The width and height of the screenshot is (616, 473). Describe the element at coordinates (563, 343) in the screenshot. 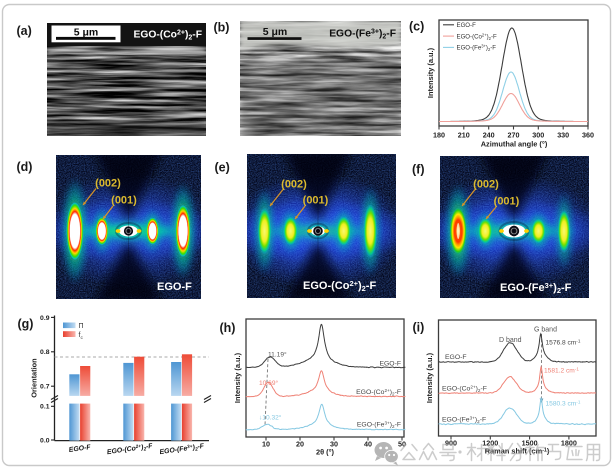

I see `svg-text: 1576.8 cm-1` at that location.